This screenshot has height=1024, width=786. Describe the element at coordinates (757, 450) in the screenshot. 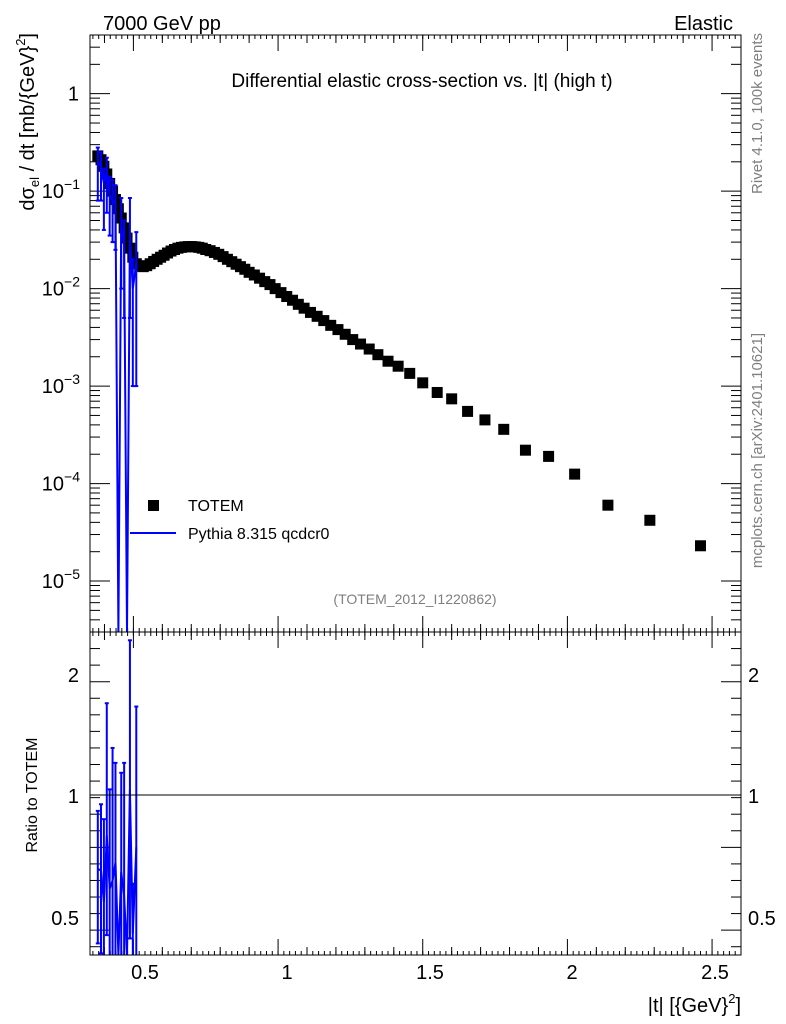

I see `side-label-bottom: mcplots.cern.ch [arXiv:2401.10621]` at that location.